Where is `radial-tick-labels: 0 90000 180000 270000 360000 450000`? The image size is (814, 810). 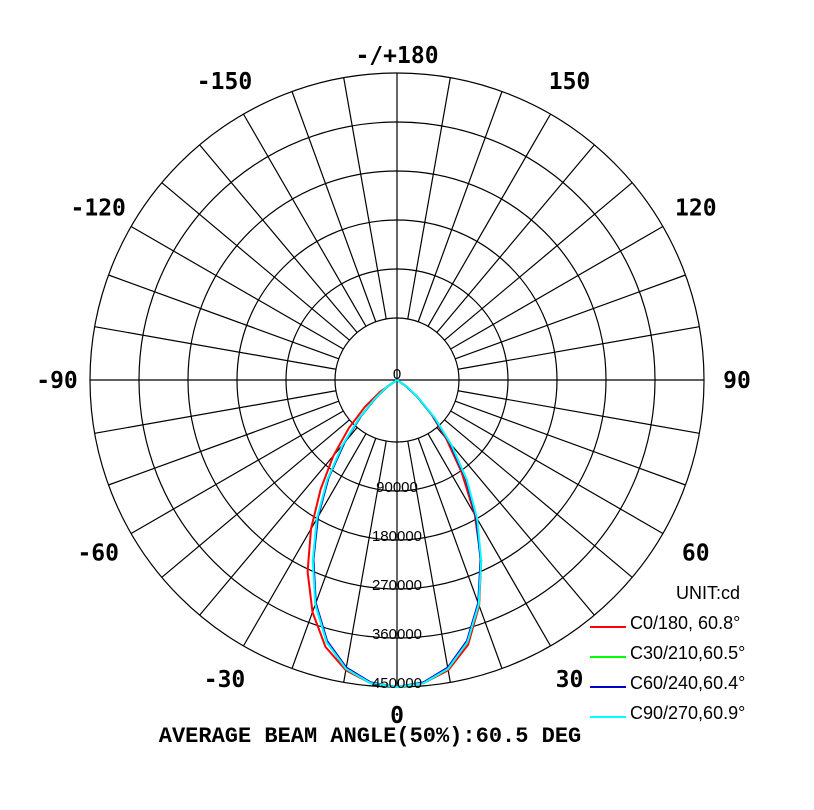 radial-tick-labels: 0 90000 180000 270000 360000 450000 is located at coordinates (397, 529).